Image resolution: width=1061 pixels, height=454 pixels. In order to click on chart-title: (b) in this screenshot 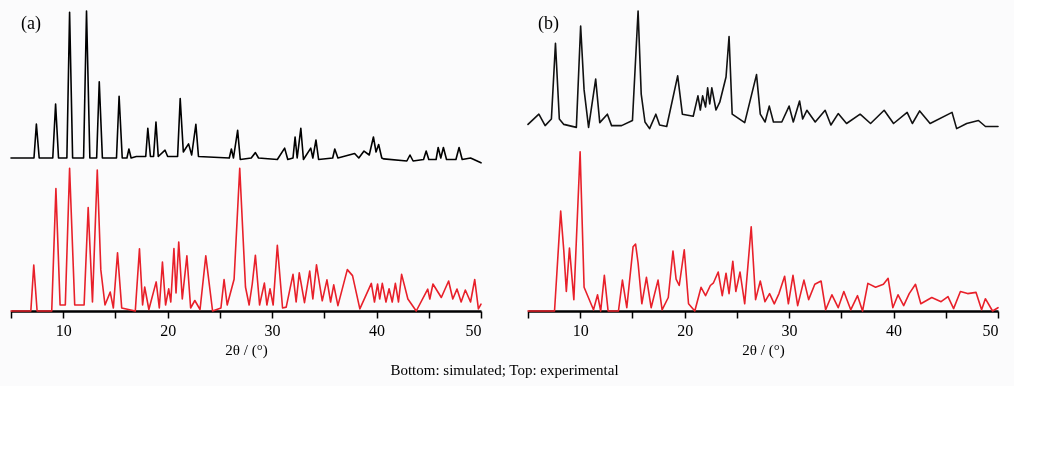, I will do `click(548, 23)`.